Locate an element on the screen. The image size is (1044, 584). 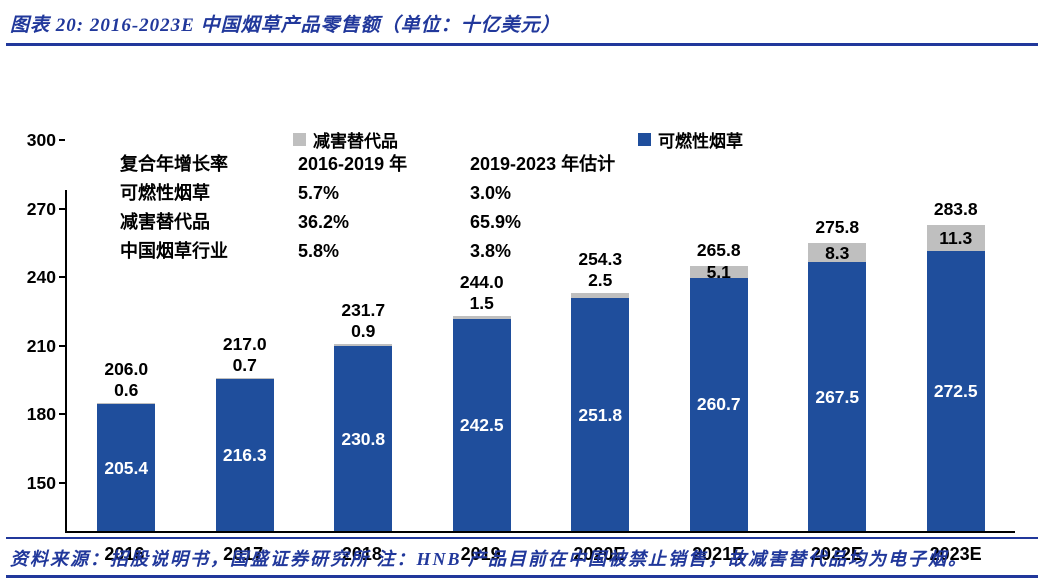
footer-divider-top is located at coordinates (522, 538).